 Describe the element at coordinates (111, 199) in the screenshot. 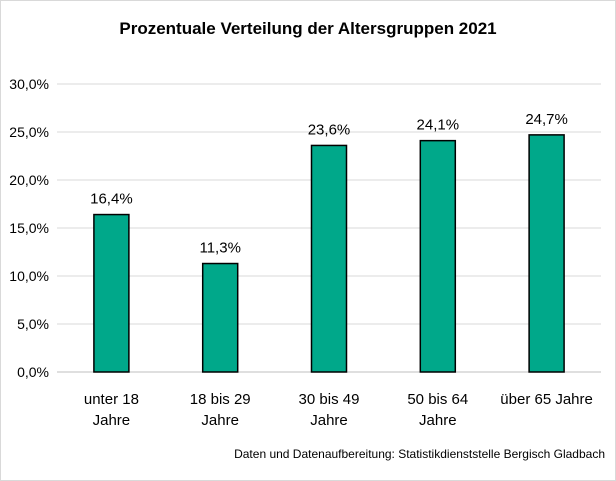

I see `data-label: 16,4%` at that location.